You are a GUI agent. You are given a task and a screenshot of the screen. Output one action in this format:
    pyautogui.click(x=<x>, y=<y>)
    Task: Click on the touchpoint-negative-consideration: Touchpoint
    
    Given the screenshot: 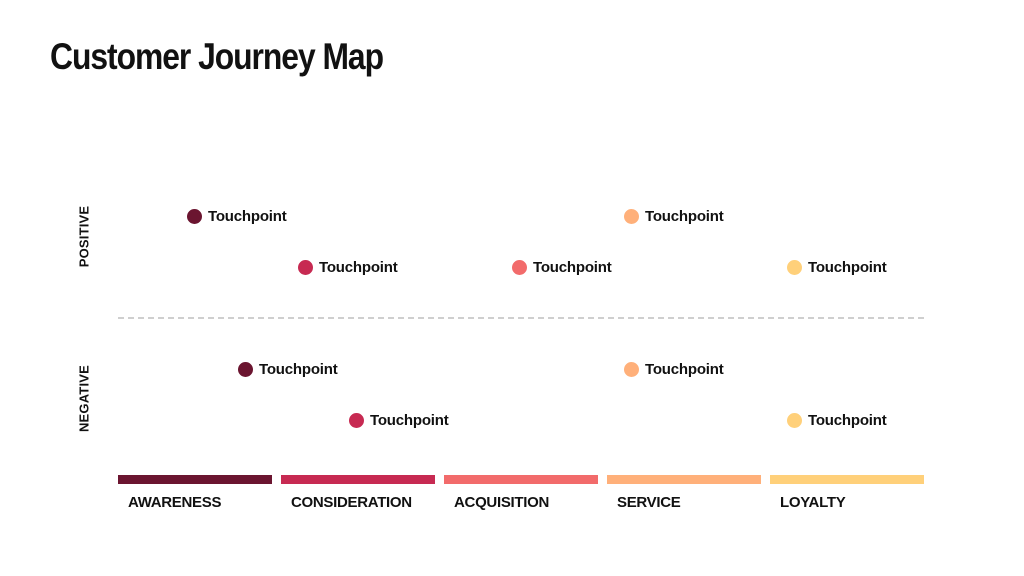 What is the action you would take?
    pyautogui.click(x=399, y=420)
    